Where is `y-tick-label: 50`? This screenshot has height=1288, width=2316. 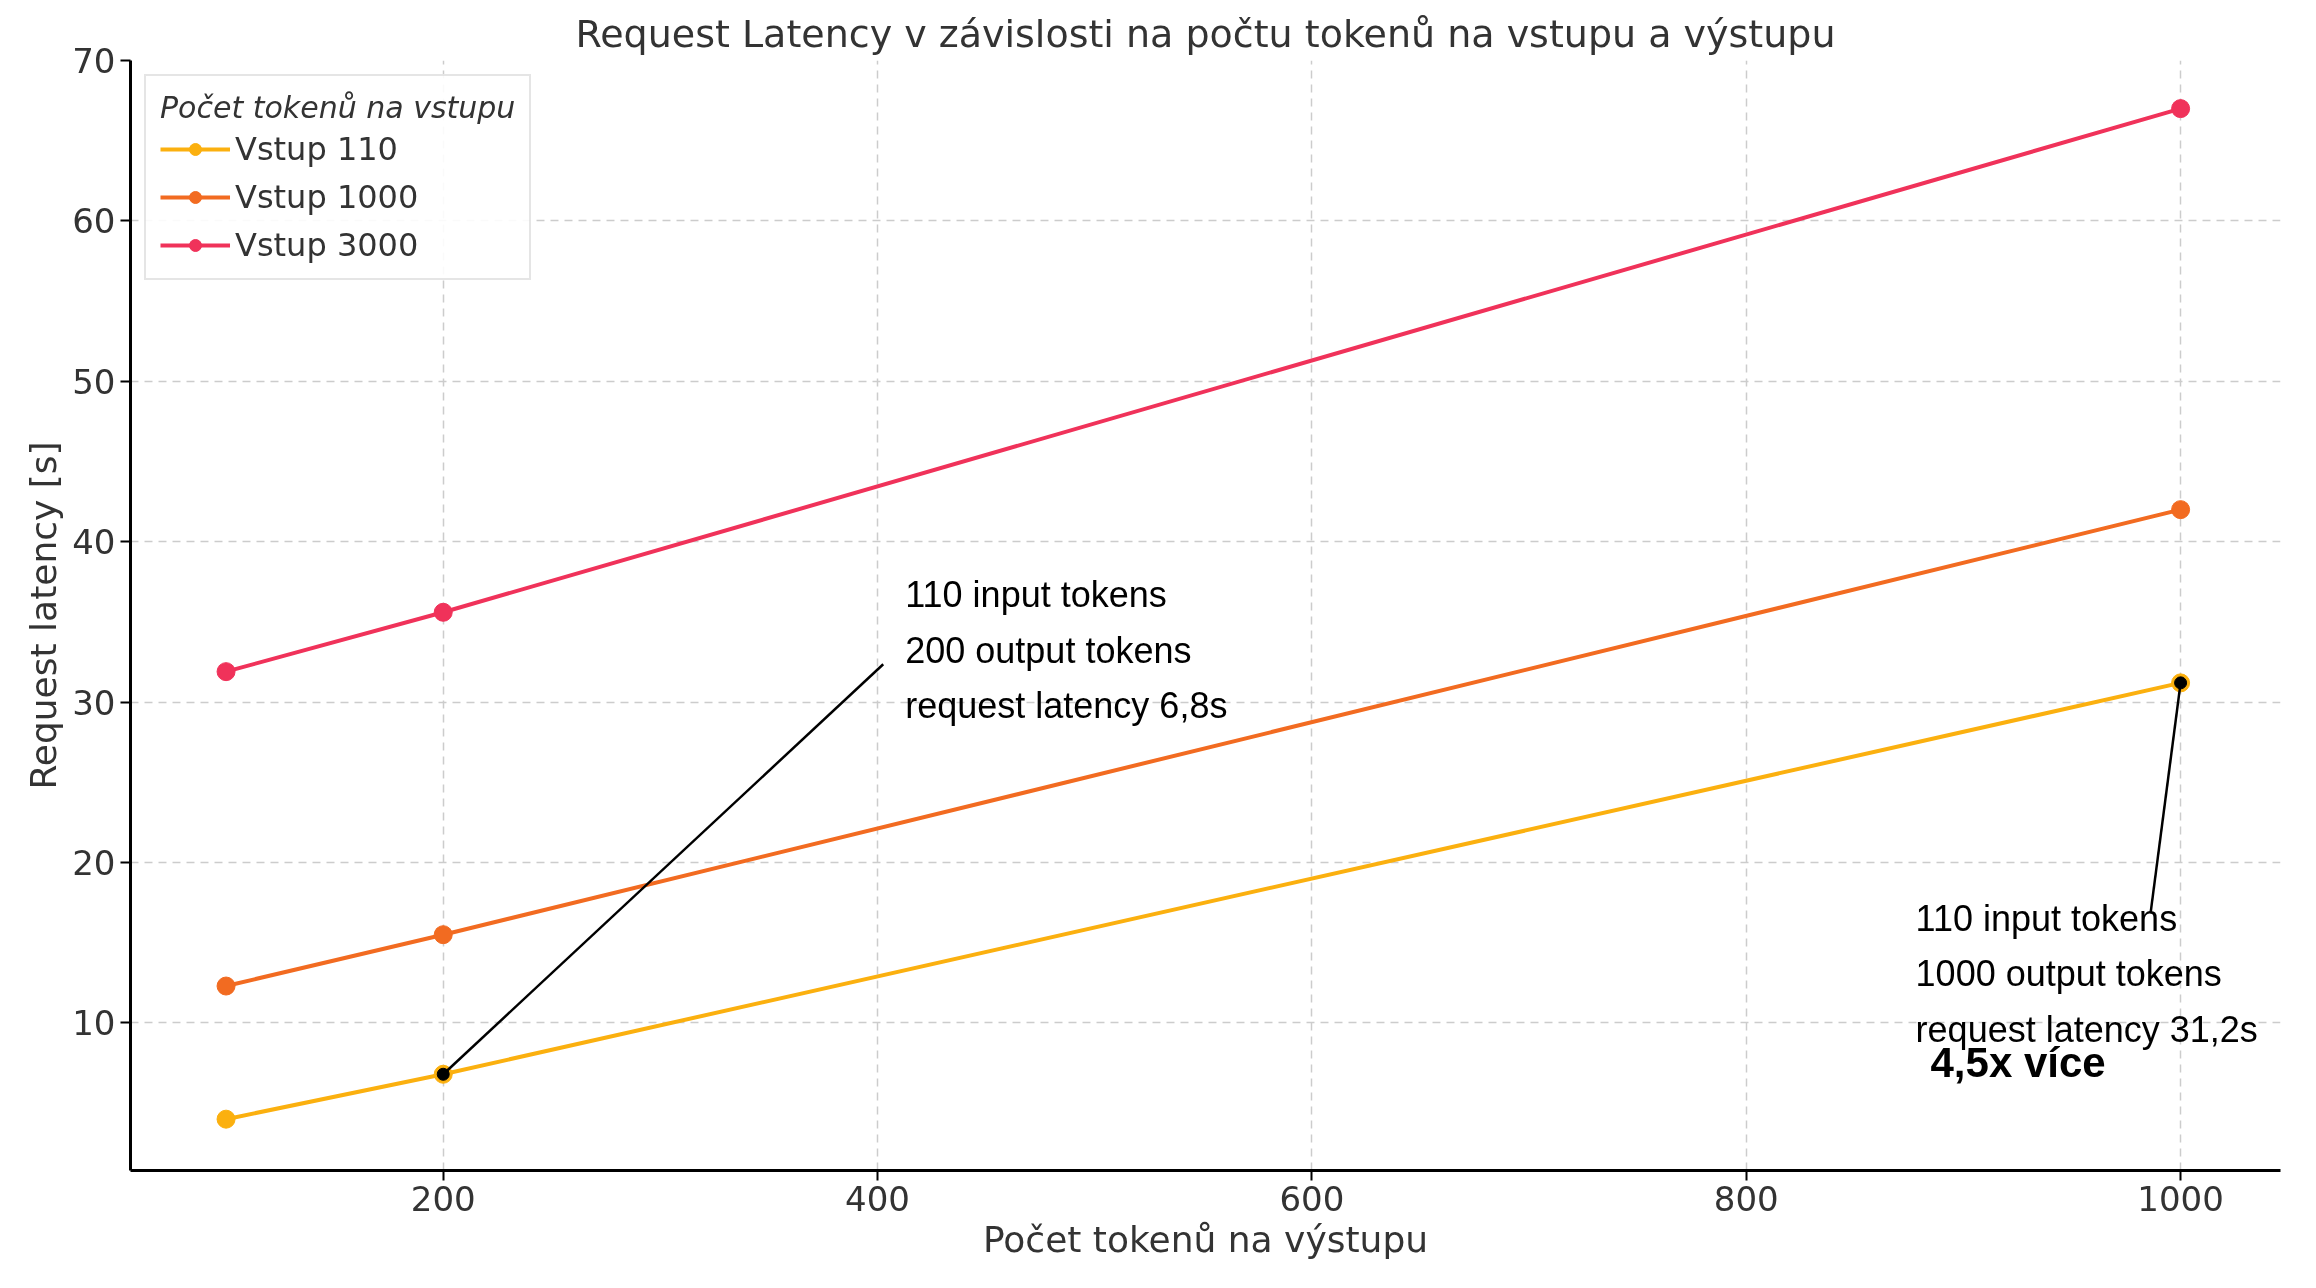
y-tick-label: 50 is located at coordinates (94, 381).